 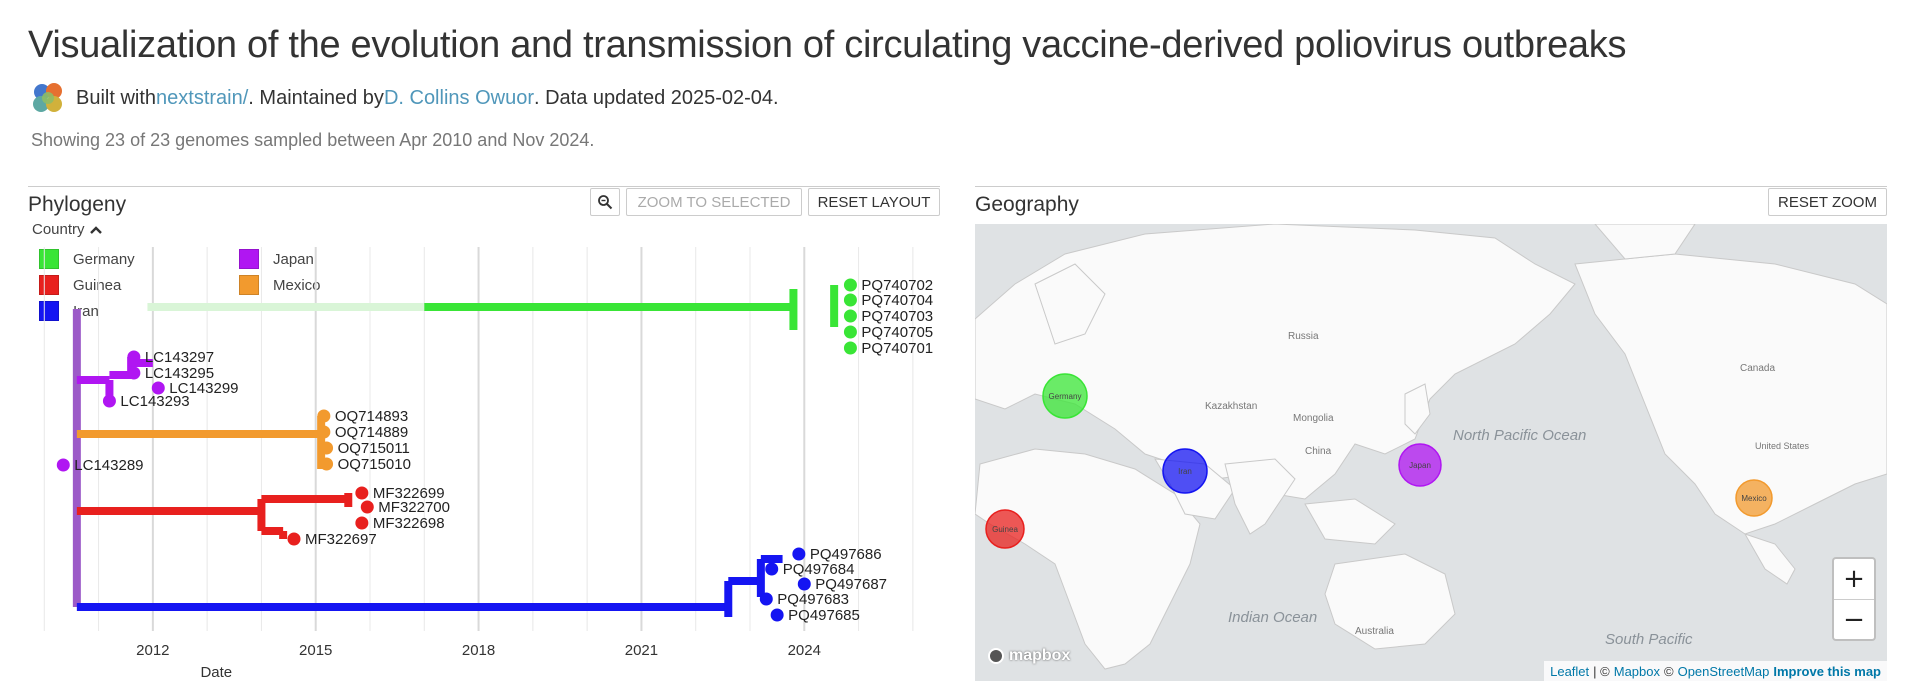 I want to click on phylogeny-title: Phylogeny, so click(x=77, y=204).